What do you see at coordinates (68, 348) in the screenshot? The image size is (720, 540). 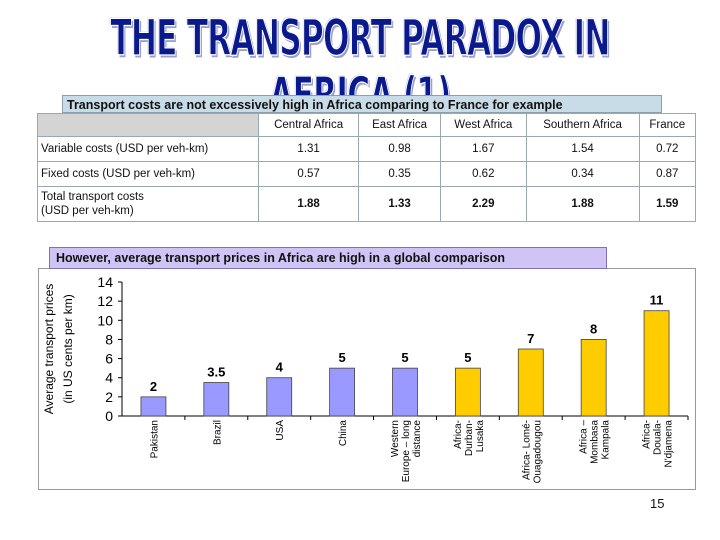 I see `y-axis-label: (in US cents per km)` at bounding box center [68, 348].